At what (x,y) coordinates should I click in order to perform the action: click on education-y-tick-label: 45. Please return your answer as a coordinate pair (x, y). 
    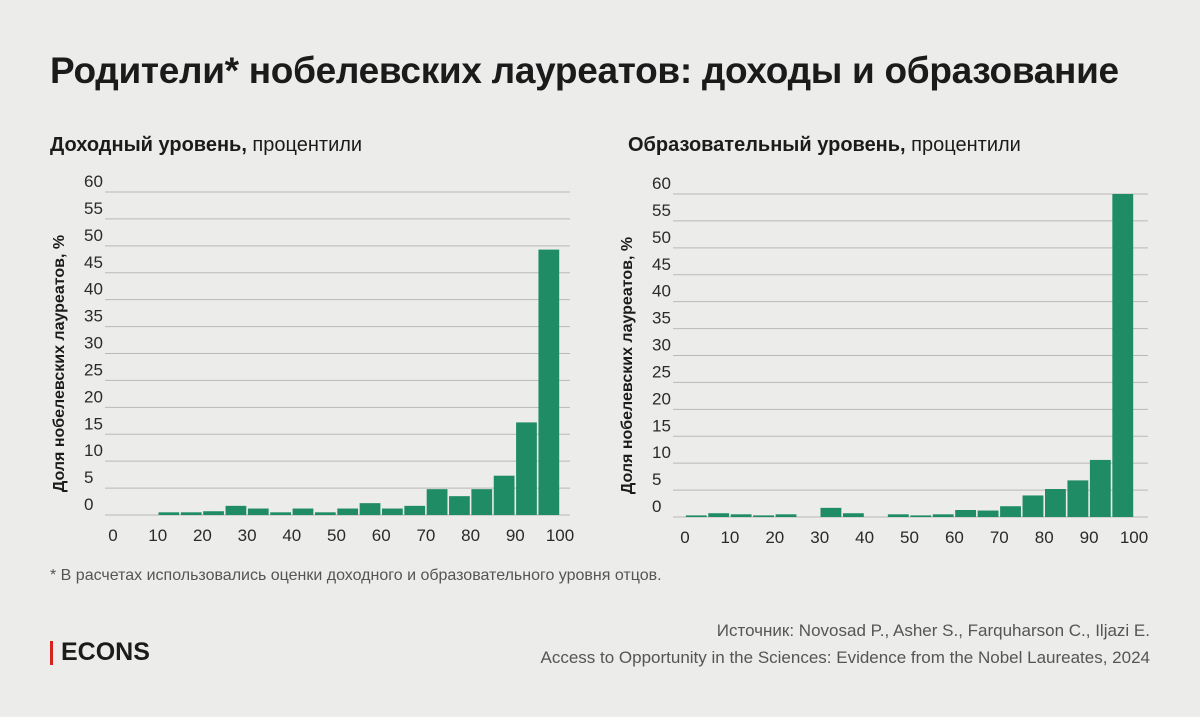
    Looking at the image, I should click on (661, 264).